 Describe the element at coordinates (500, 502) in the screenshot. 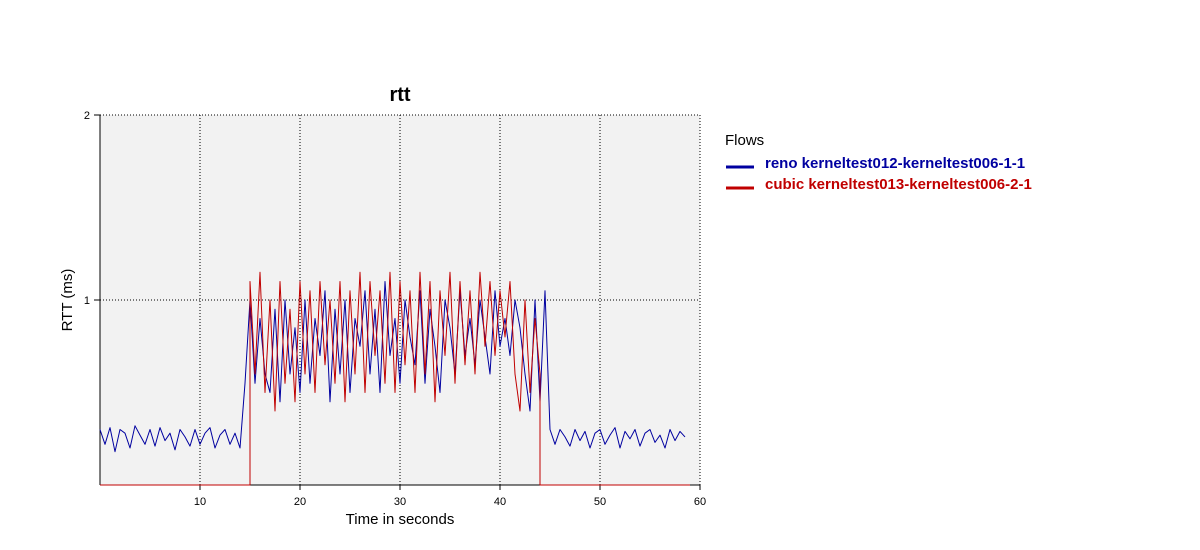

I see `x-tick-label: 40` at that location.